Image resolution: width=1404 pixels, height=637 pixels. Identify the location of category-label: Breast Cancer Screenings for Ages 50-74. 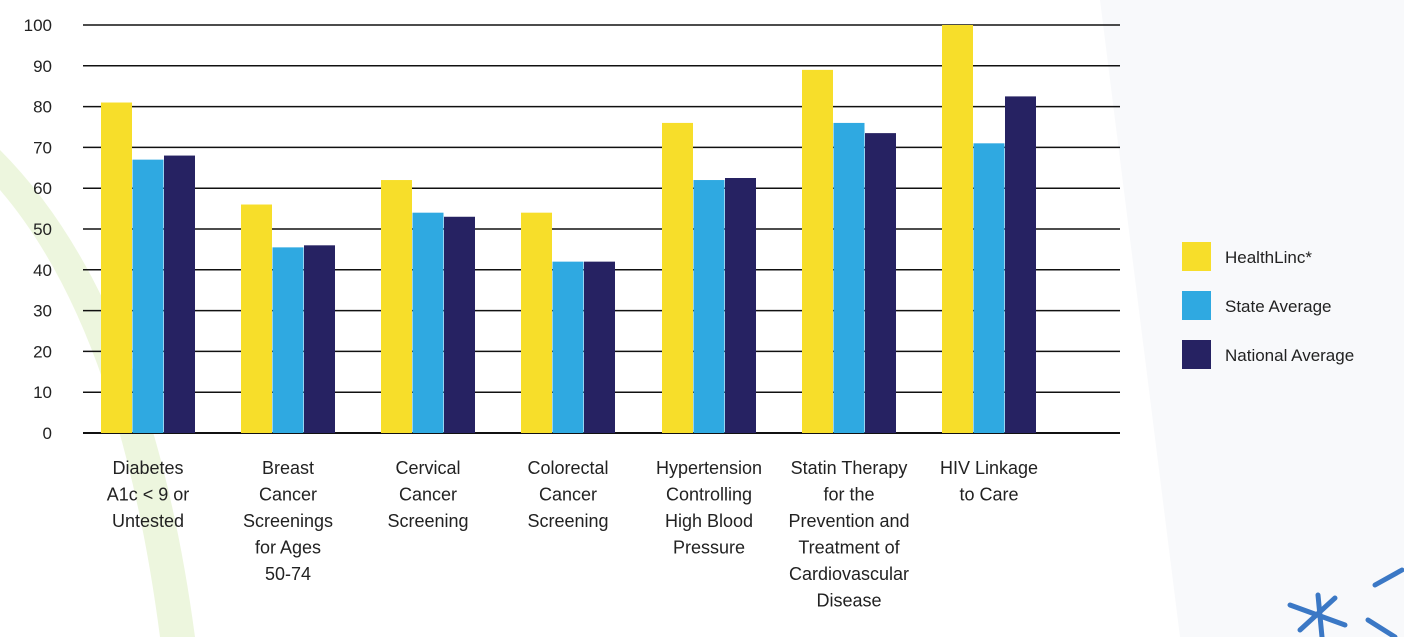
(288, 521).